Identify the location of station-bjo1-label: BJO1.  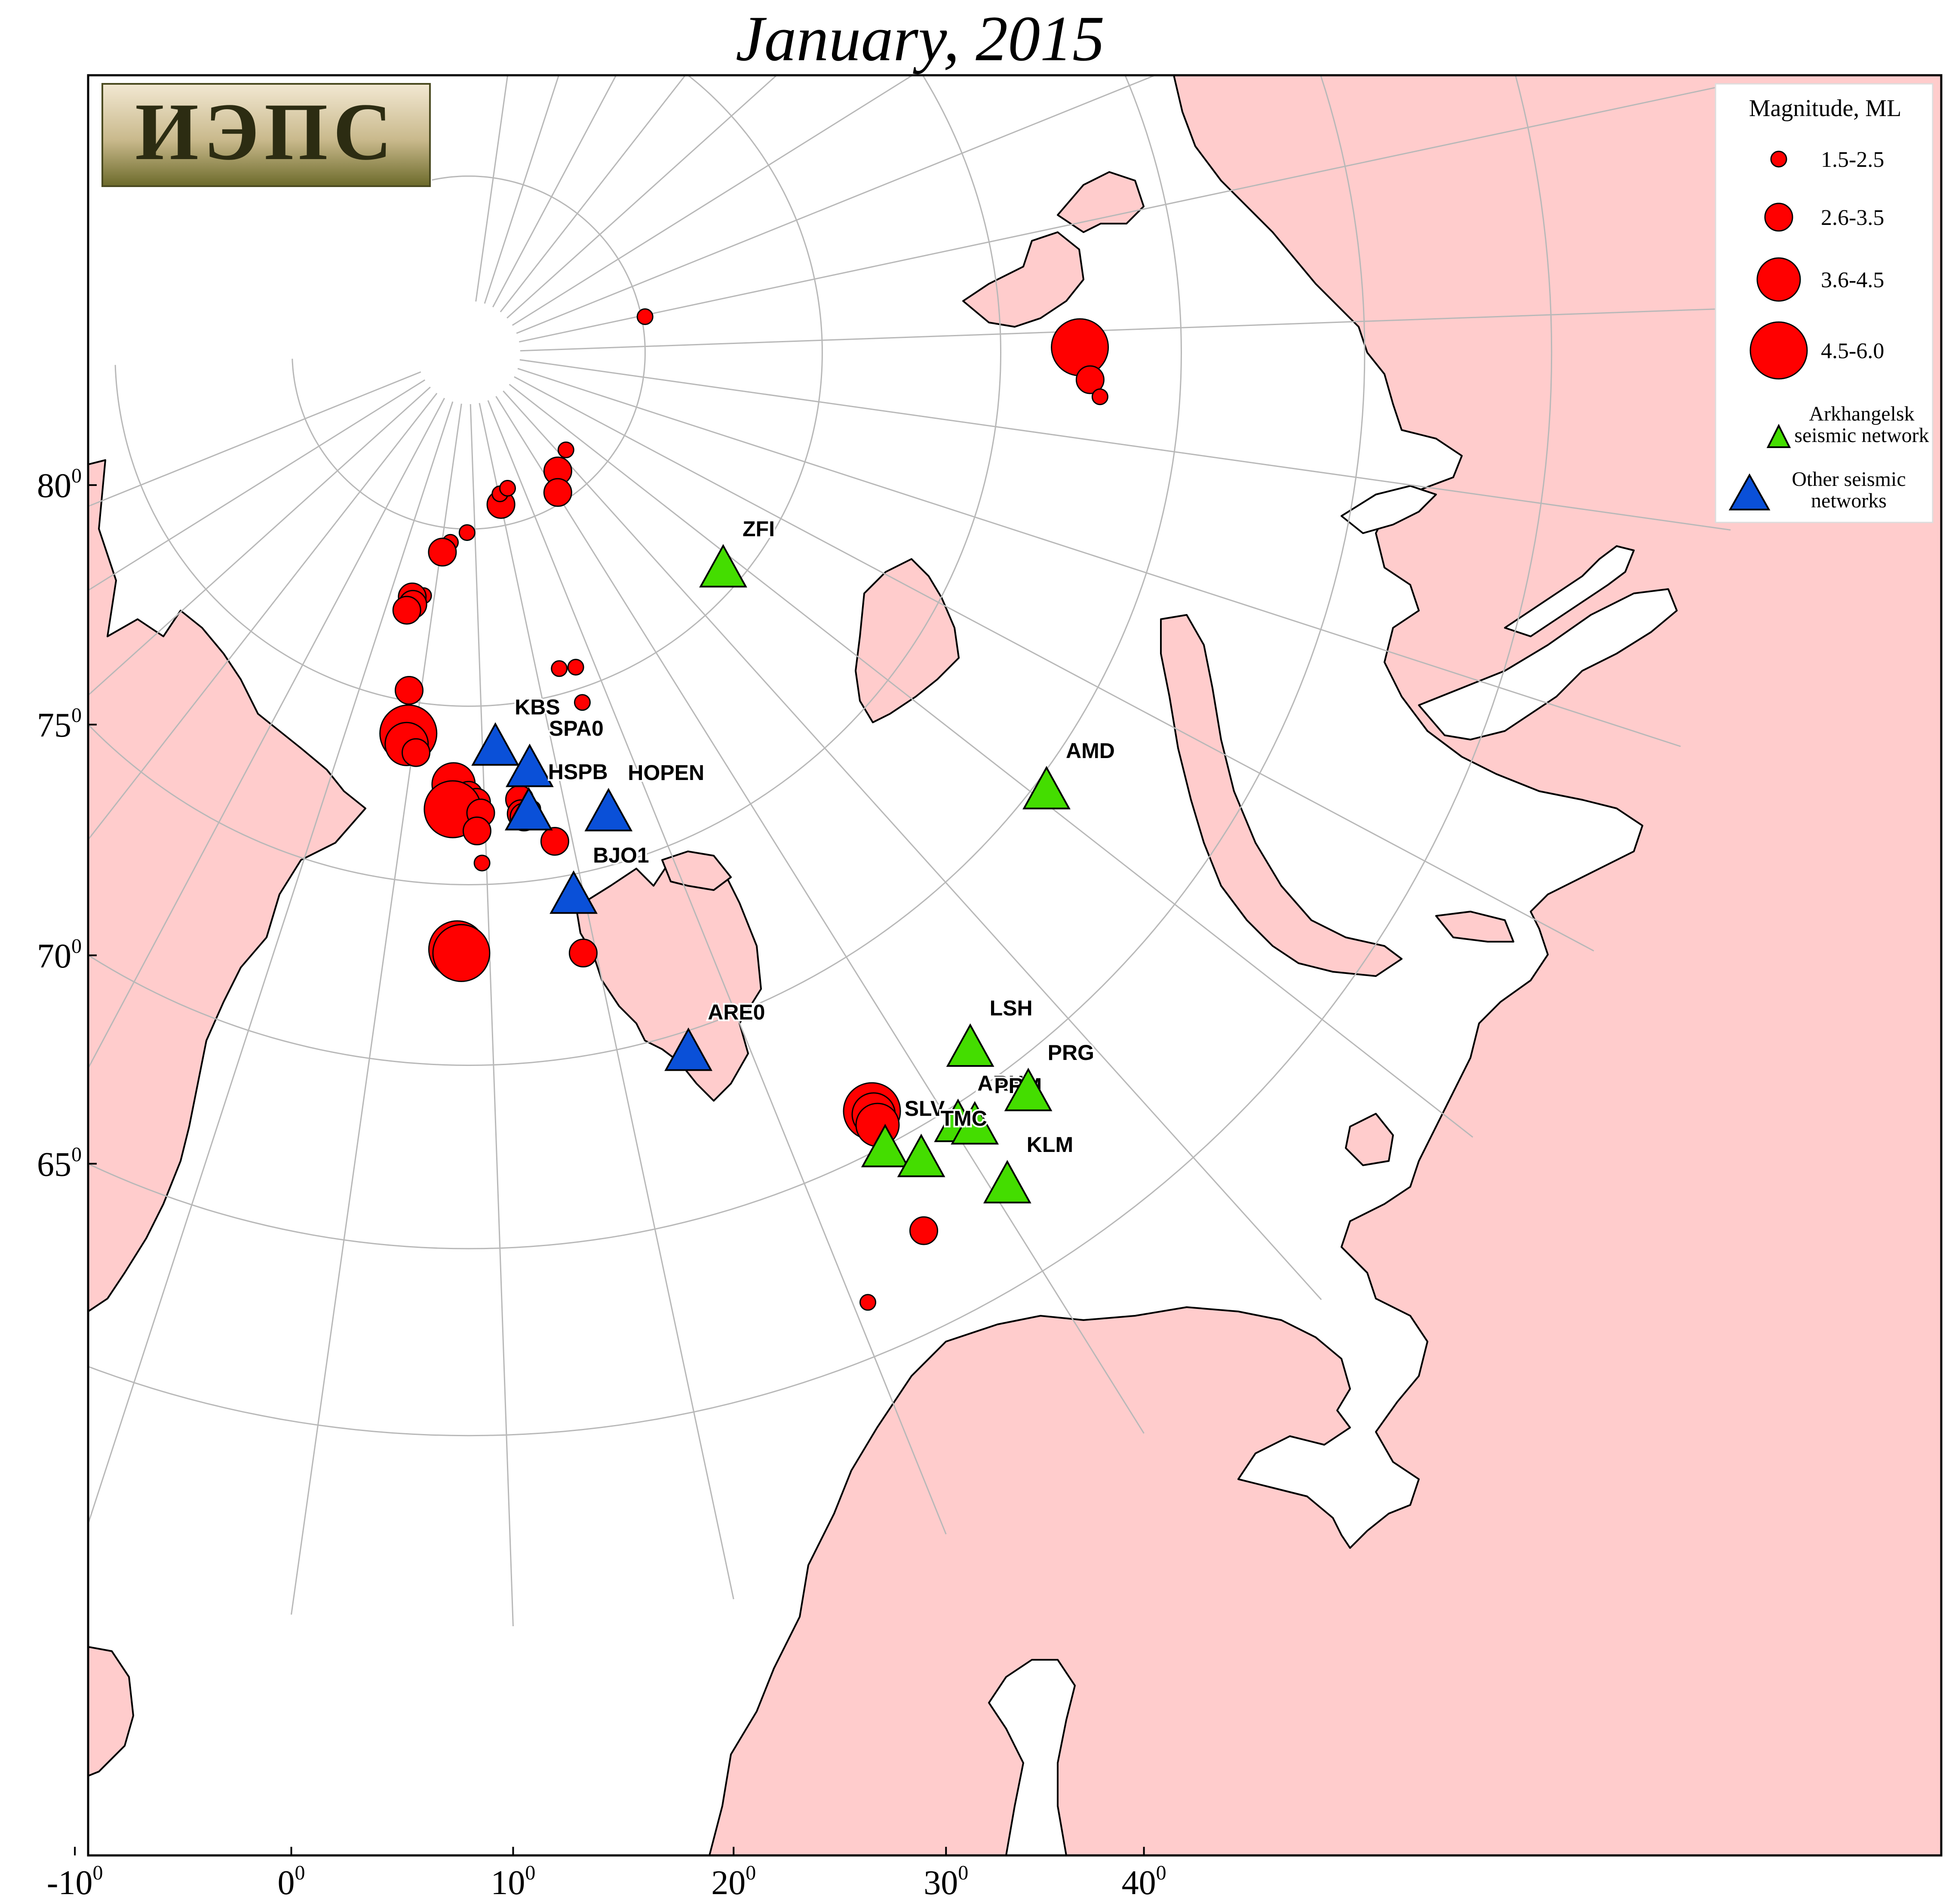
(621, 855).